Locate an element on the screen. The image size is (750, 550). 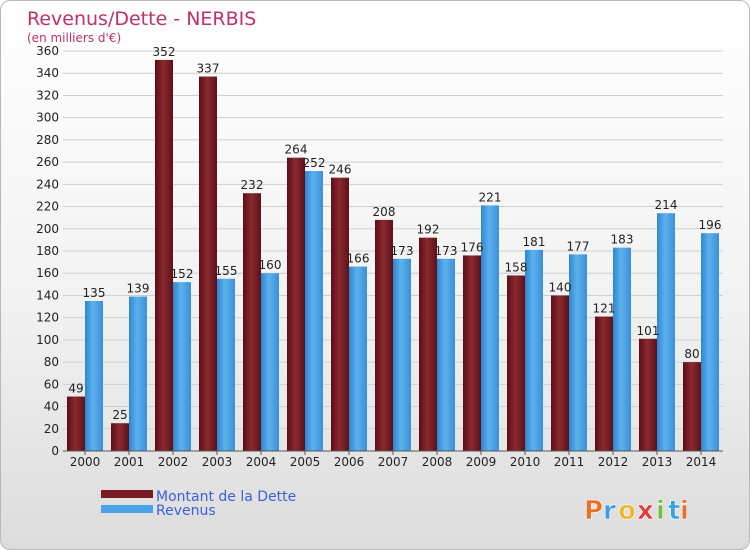
y-tick-label: 200 is located at coordinates (47, 229).